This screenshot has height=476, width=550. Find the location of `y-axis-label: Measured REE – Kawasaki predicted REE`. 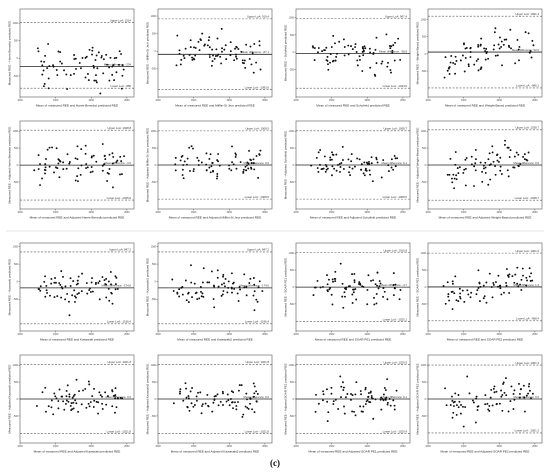

y-axis-label: Measured REE – Kawasaki predicted REE is located at coordinates (10, 287).